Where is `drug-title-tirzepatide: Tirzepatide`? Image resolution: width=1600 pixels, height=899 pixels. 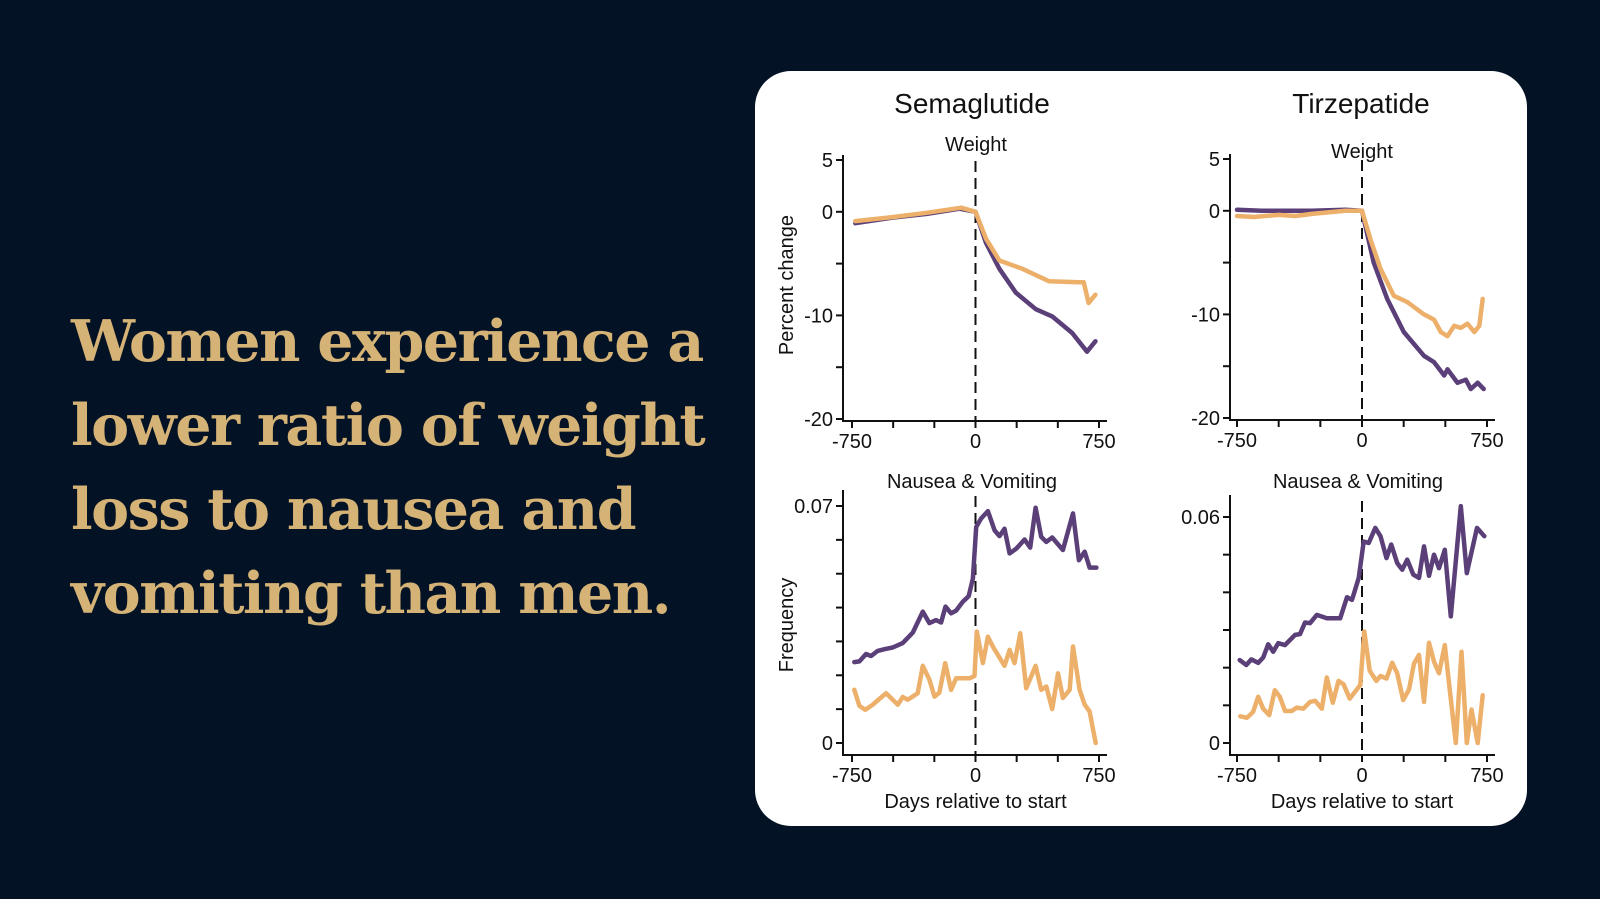
drug-title-tirzepatide: Tirzepatide is located at coordinates (1360, 103).